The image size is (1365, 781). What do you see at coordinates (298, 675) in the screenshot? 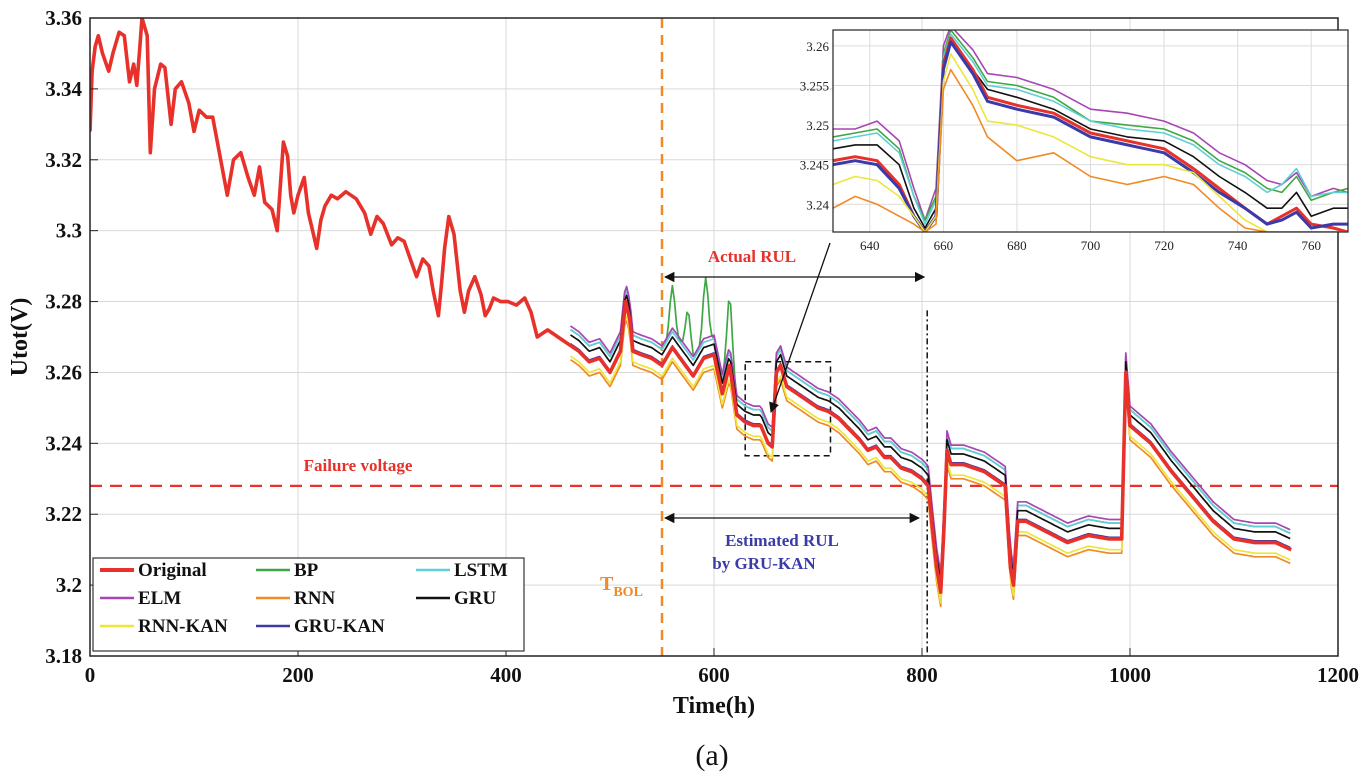
I see `x-tick-label: 200` at bounding box center [298, 675].